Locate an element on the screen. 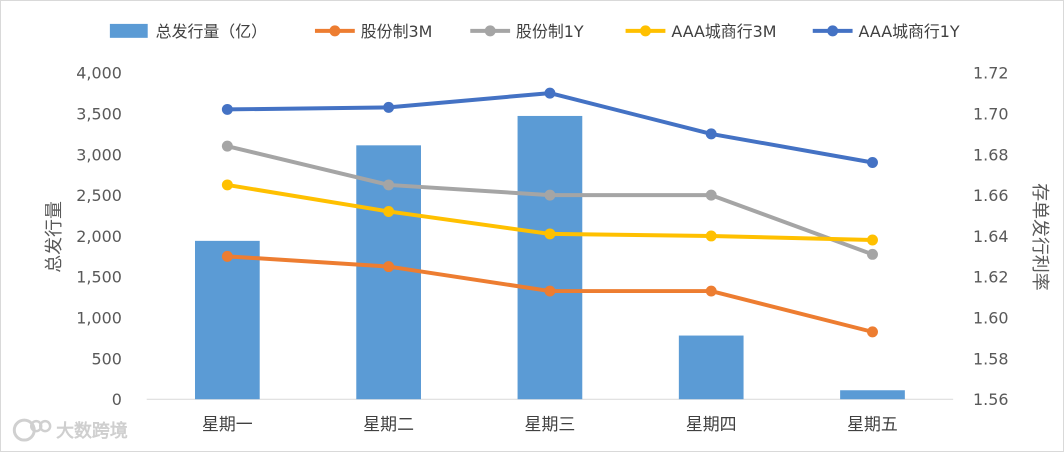 The height and width of the screenshot is (452, 1064). left-tick-label: 1,500 is located at coordinates (99, 277).